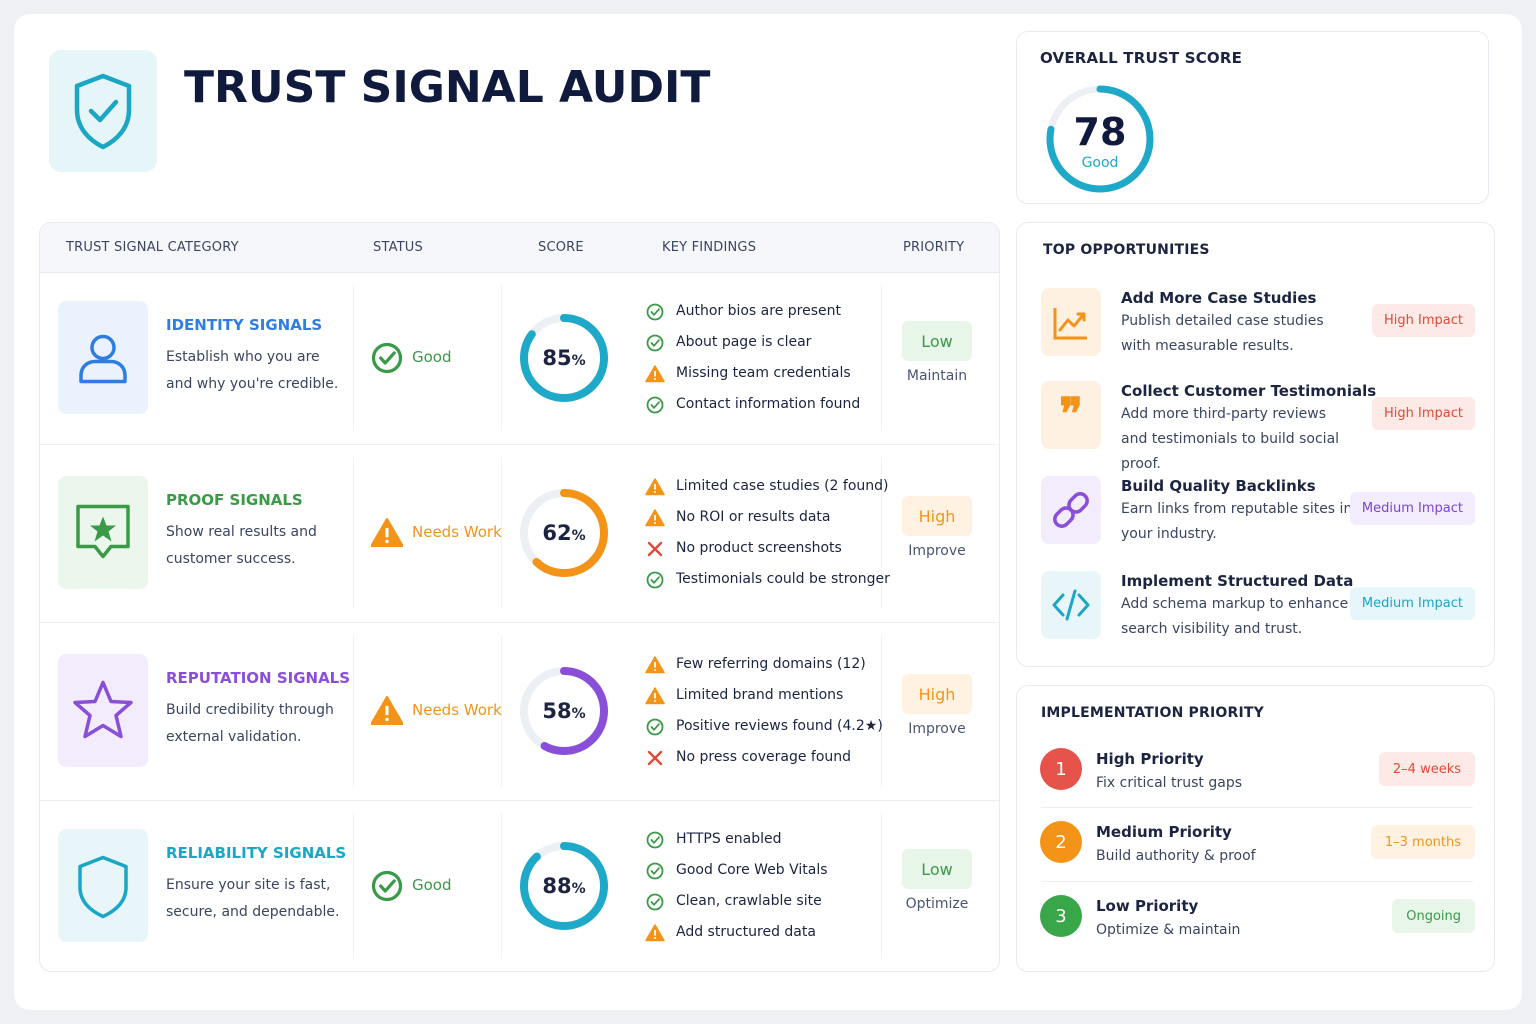  I want to click on score-label: 85%, so click(564, 358).